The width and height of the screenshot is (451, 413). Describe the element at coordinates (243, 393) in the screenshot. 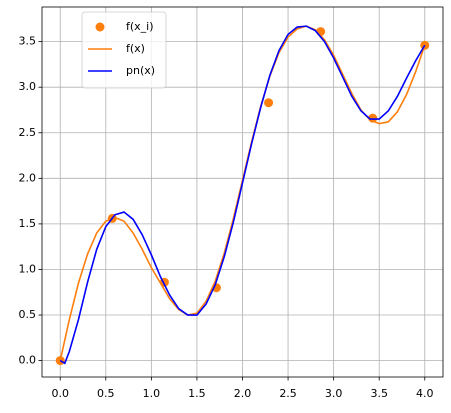

I see `x-tick-label: 2.0` at that location.